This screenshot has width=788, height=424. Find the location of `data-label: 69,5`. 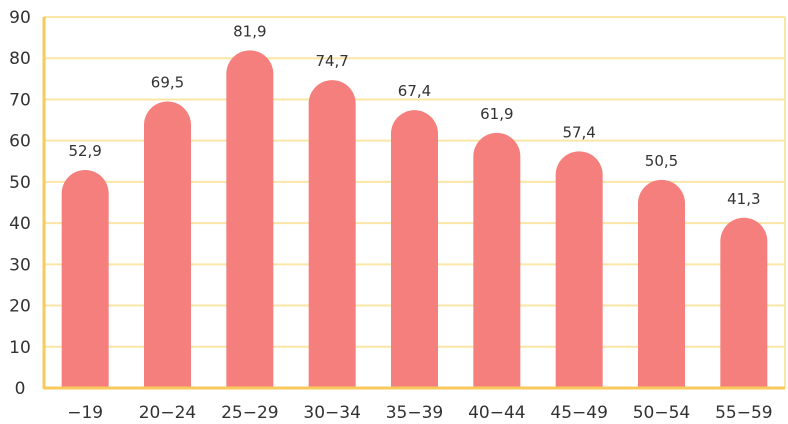

data-label: 69,5 is located at coordinates (167, 83).